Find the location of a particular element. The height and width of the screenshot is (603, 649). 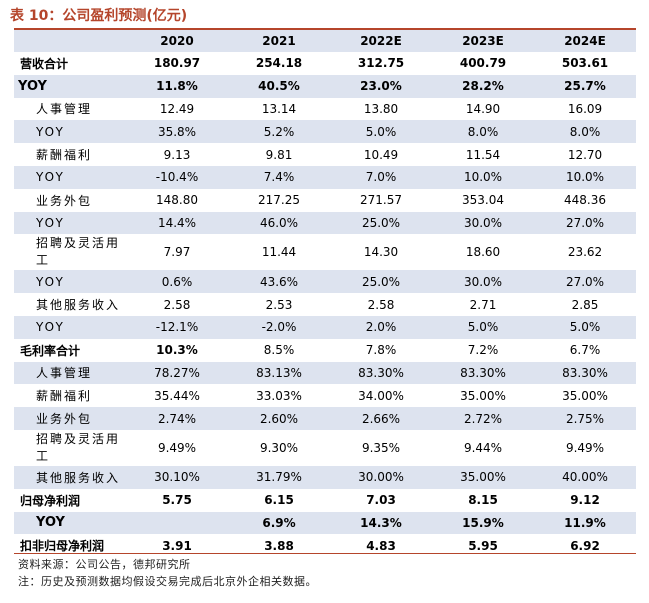

table-cell: 10.49 is located at coordinates (381, 154).